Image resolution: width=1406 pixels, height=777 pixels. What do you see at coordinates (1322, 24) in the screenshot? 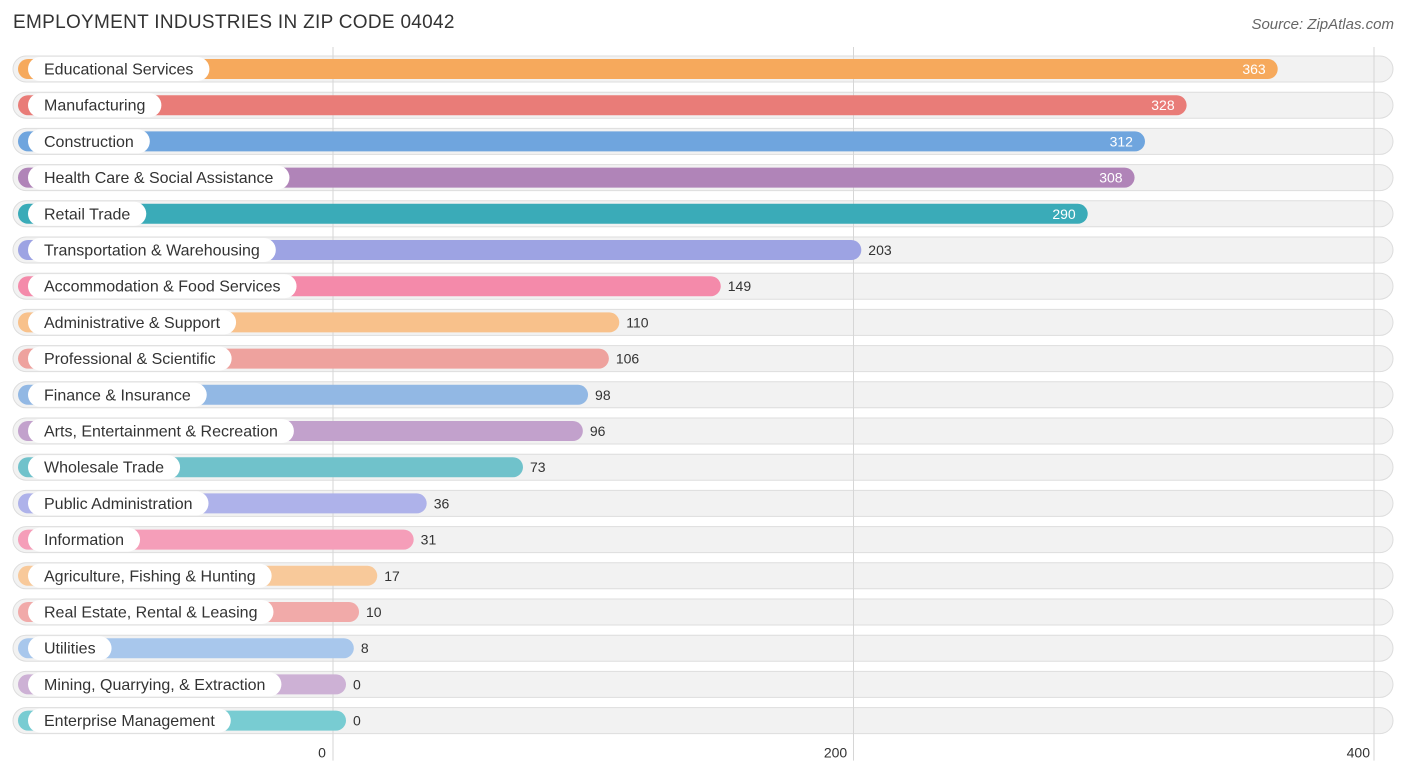
I see `chart-source: Source: ZipAtlas.com` at bounding box center [1322, 24].